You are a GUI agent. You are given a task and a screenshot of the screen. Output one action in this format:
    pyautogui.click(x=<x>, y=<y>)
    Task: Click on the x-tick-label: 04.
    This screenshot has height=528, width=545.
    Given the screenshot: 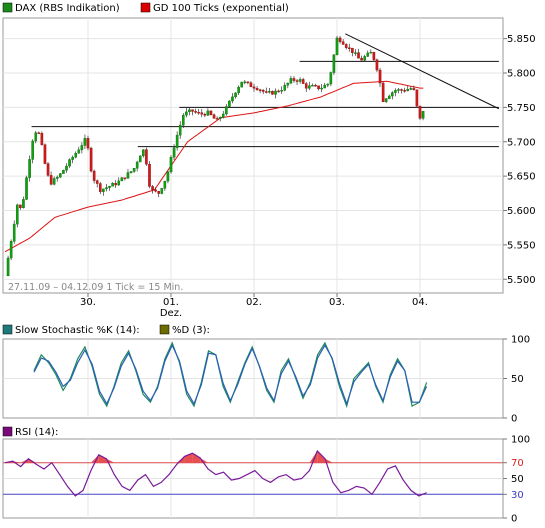 What is the action you would take?
    pyautogui.click(x=420, y=302)
    